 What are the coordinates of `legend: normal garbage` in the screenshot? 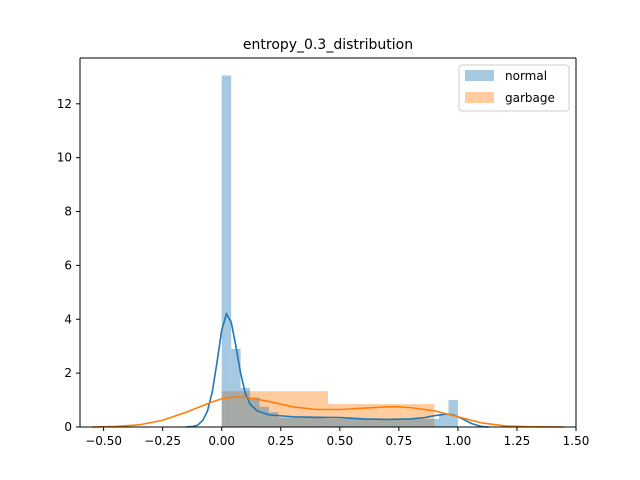 It's located at (514, 88).